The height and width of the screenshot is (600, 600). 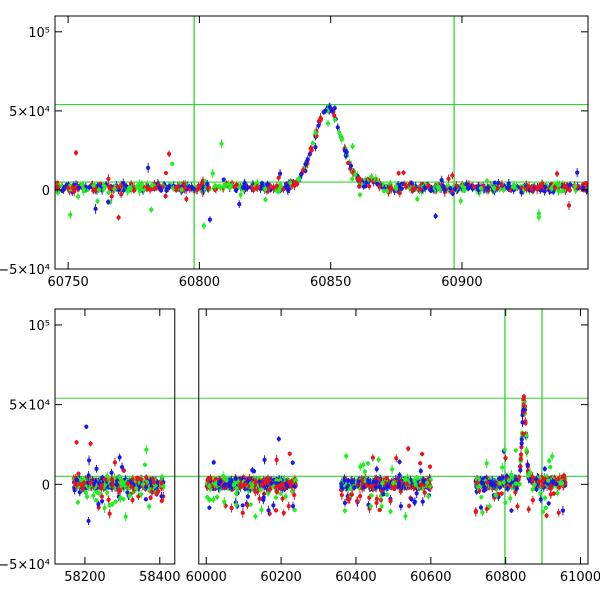 I want to click on y-tick-label: 0, so click(x=46, y=191).